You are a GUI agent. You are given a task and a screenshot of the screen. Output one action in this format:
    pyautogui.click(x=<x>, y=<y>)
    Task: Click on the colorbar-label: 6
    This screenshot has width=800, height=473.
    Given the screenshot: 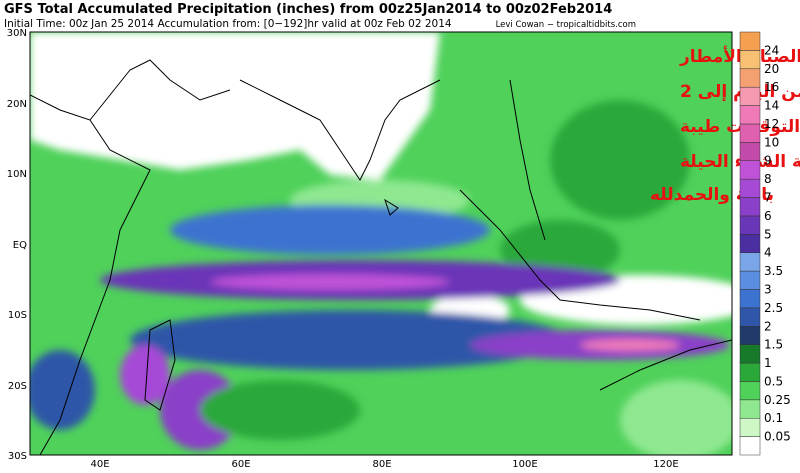 What is the action you would take?
    pyautogui.click(x=768, y=216)
    